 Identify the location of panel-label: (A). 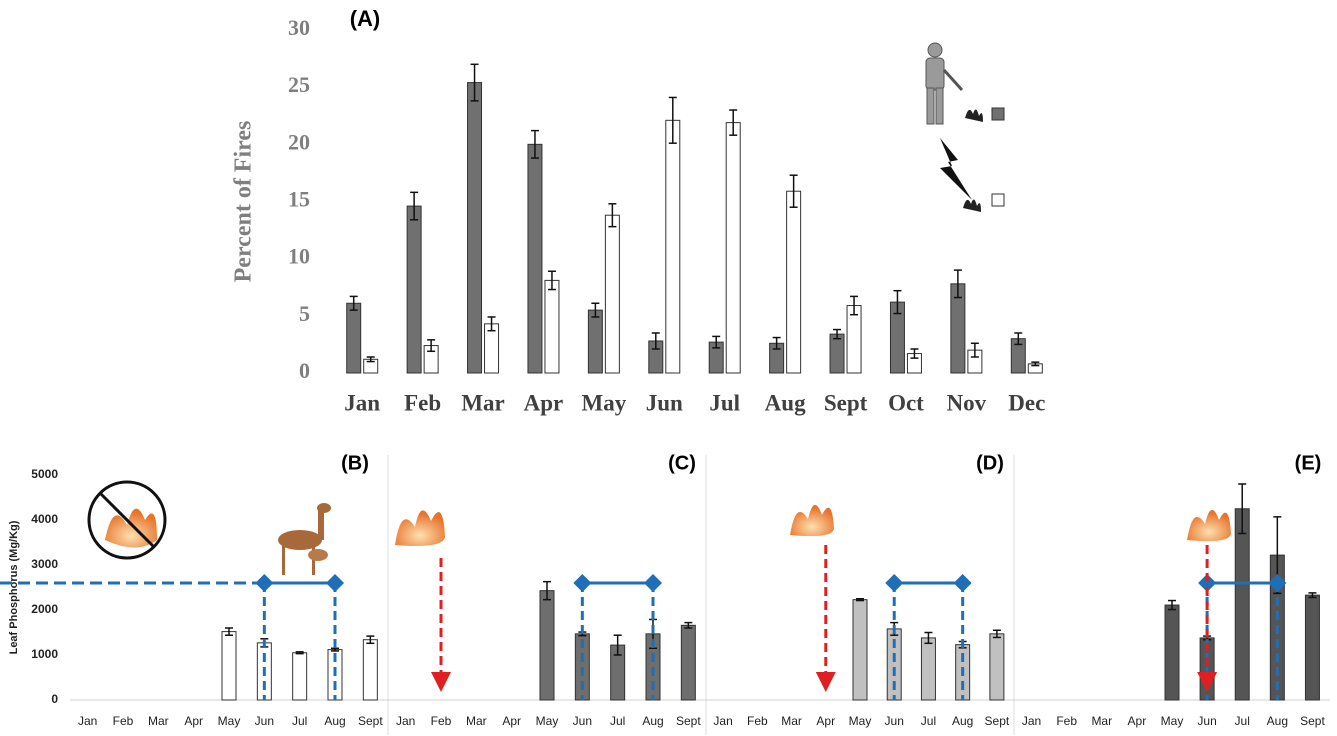
(365, 18).